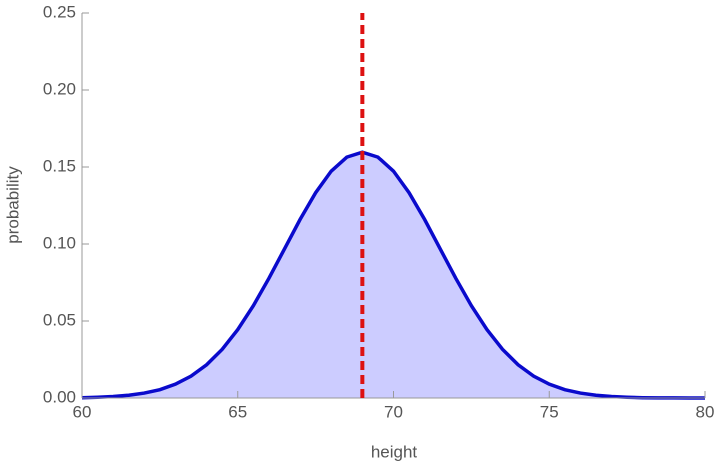 The width and height of the screenshot is (720, 472). Describe the element at coordinates (59, 11) in the screenshot. I see `y-tick-label: 0.25` at that location.